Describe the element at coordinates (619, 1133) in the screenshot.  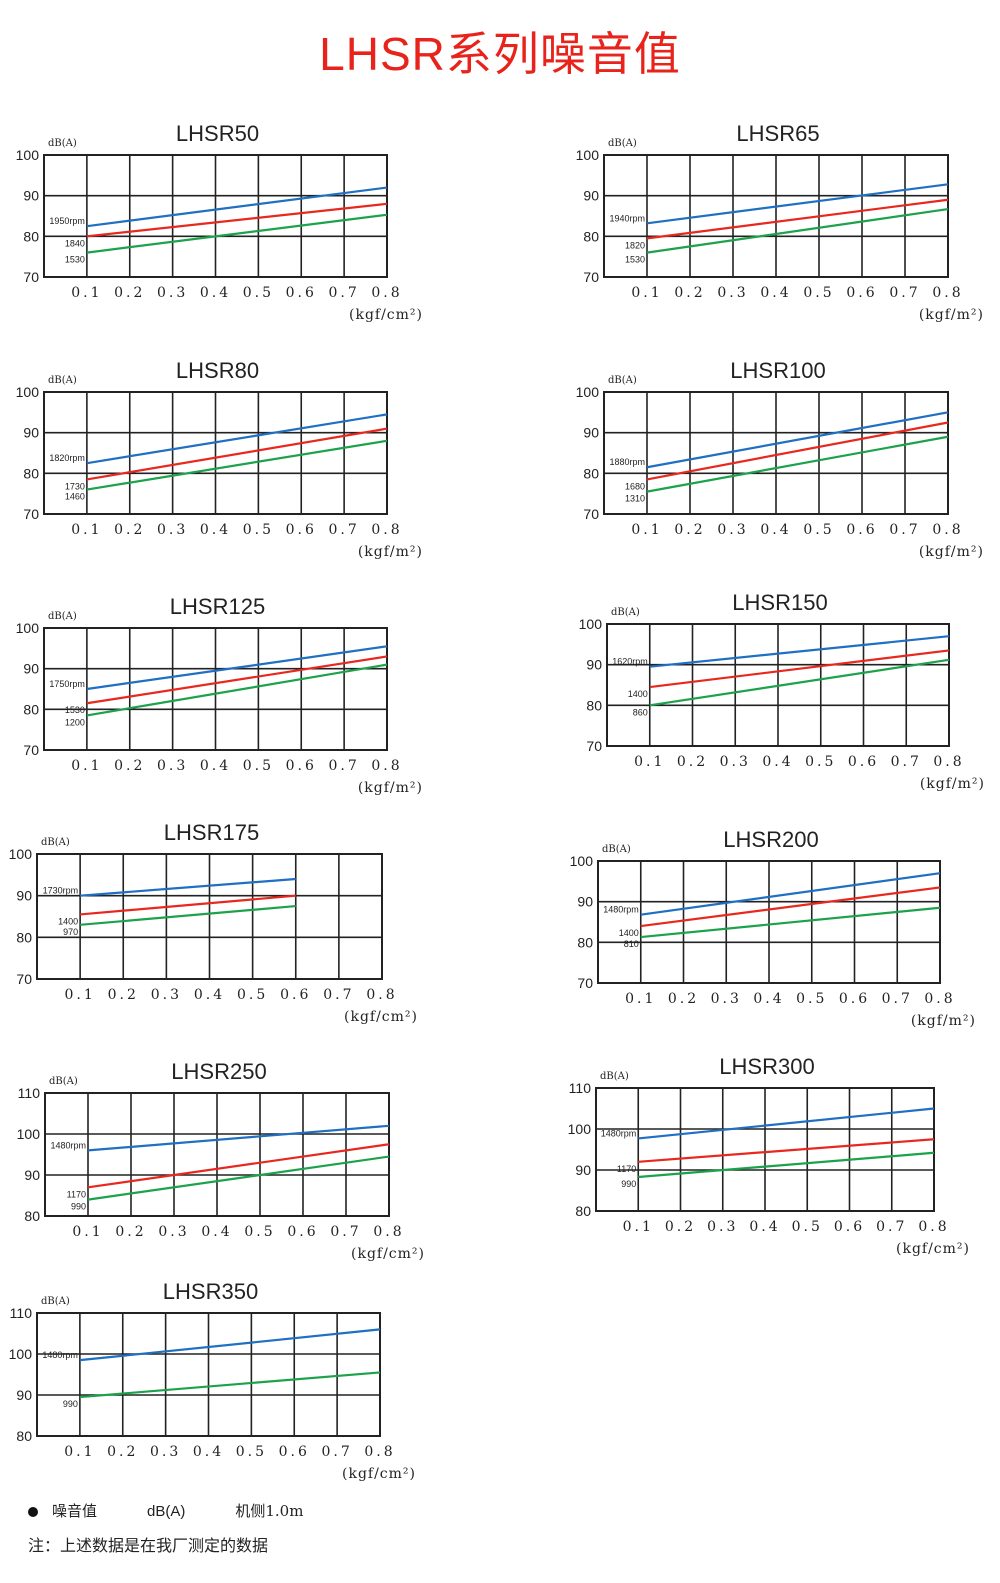
I see `series-label: 1480rpm` at that location.